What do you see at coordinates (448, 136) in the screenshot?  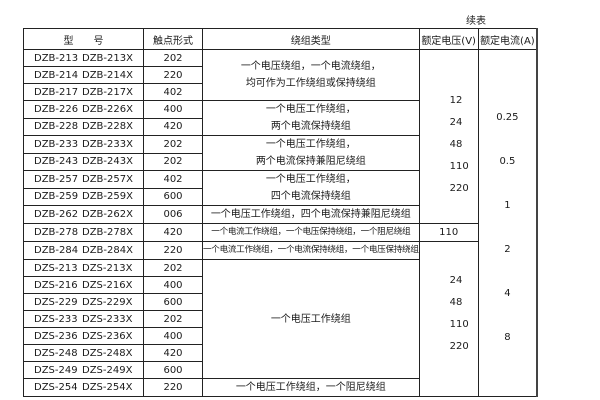 I see `rated-voltage-cell: 12 24 48 110 220` at bounding box center [448, 136].